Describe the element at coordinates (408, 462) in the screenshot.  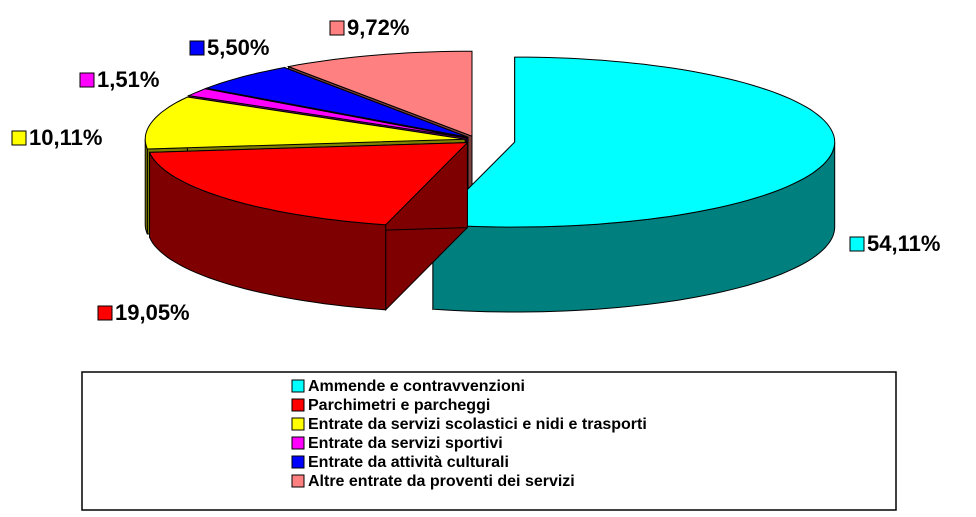
I see `legend-label: Entrate da attività culturali` at that location.